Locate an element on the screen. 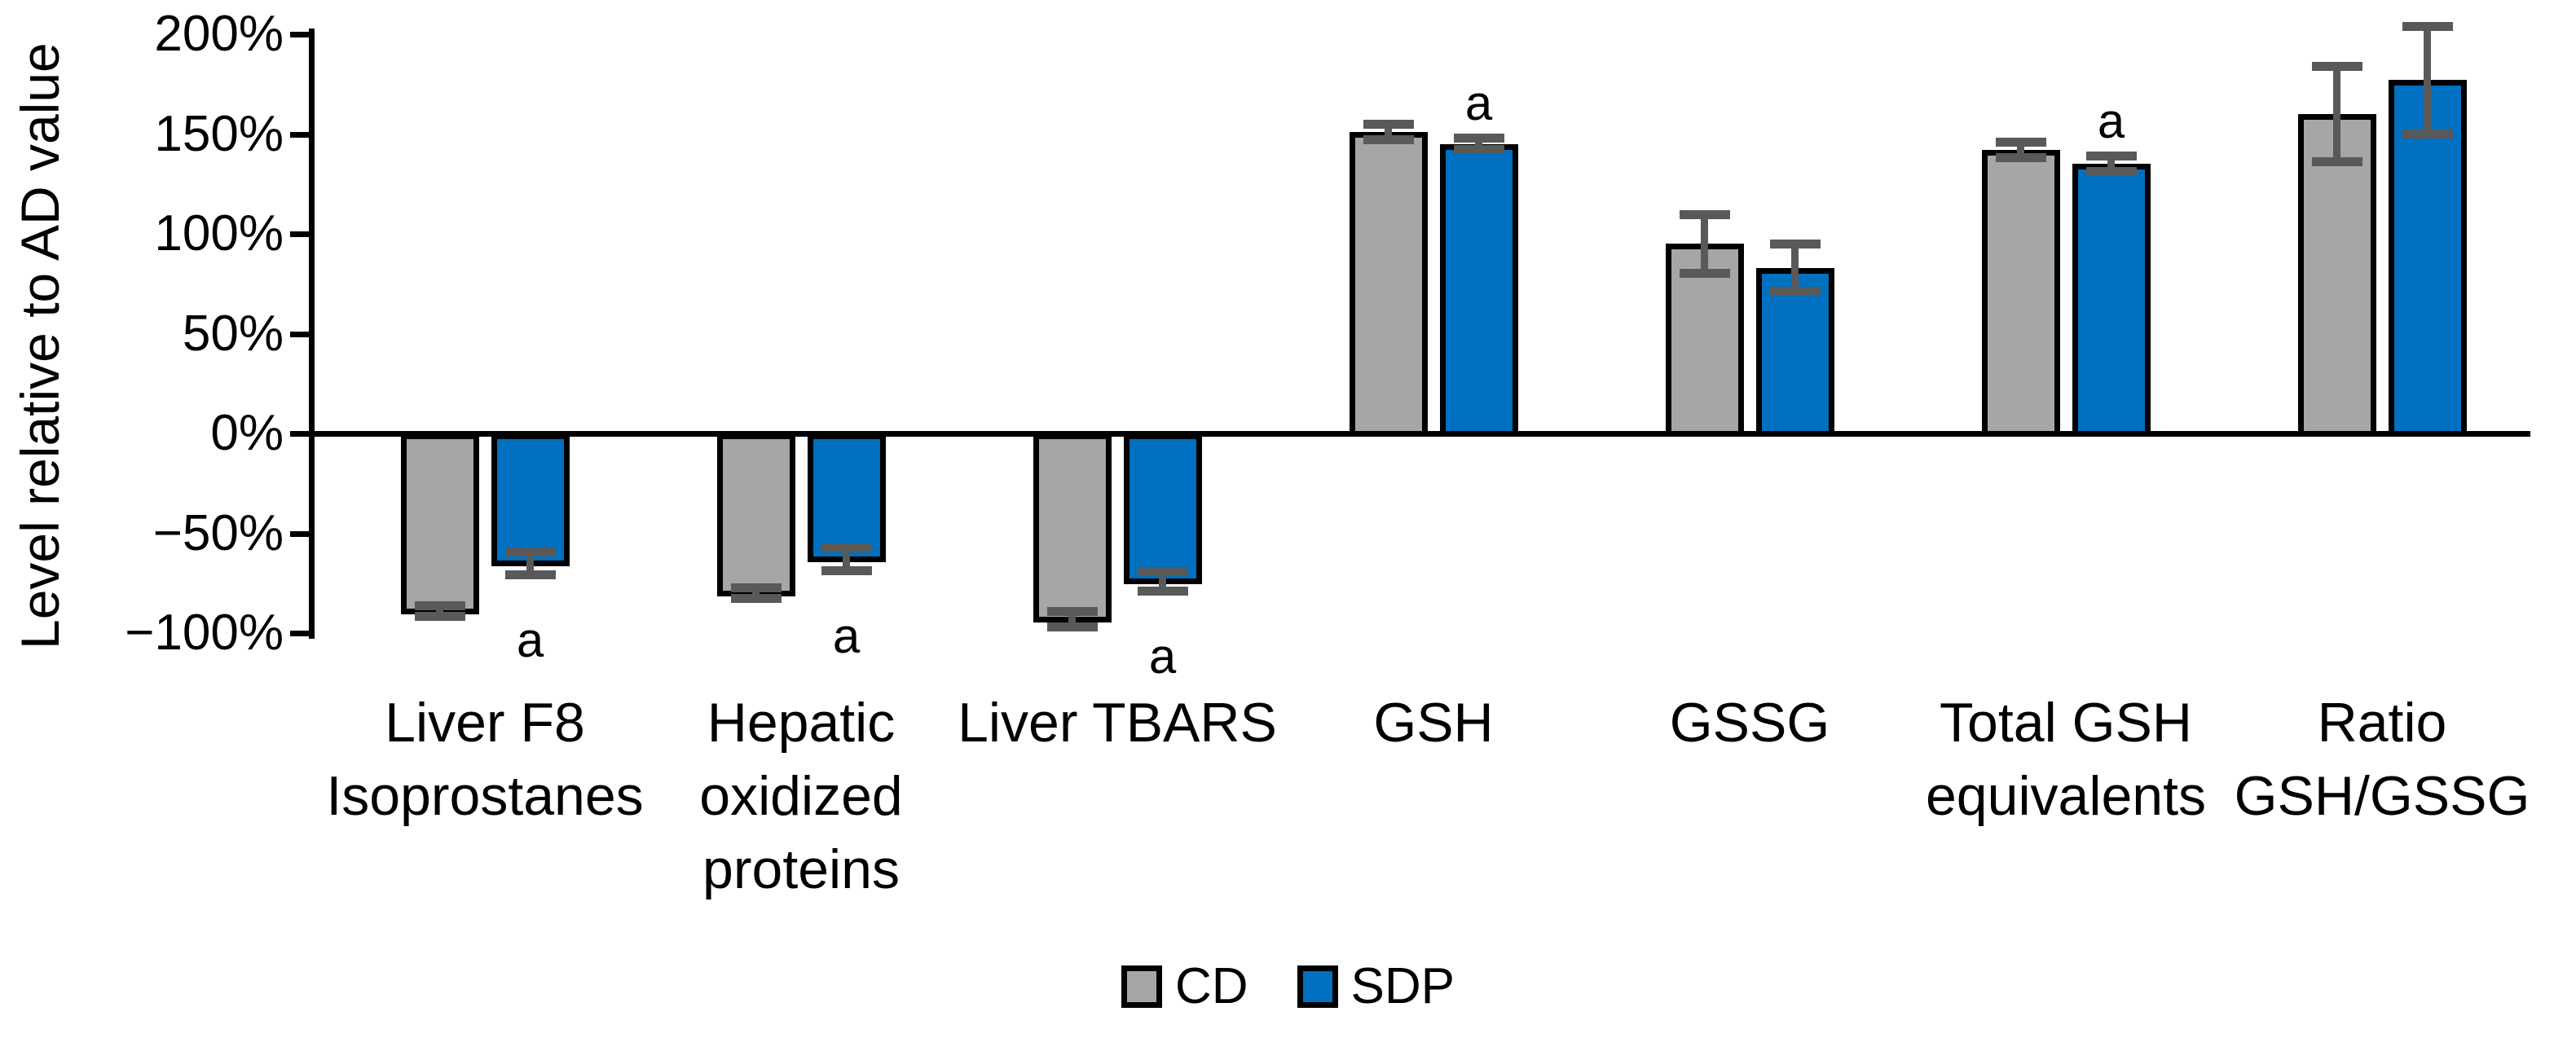 The image size is (2576, 1038). category-label: Hepatic oxidized proteins is located at coordinates (801, 796).